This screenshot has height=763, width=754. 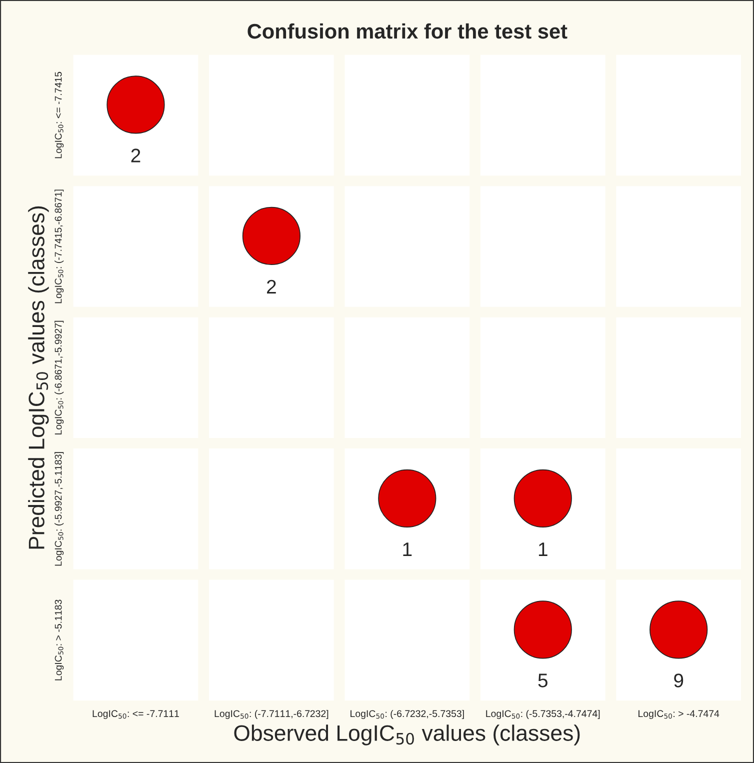 What do you see at coordinates (679, 714) in the screenshot?
I see `x-tick-label: LogIC$_{50}$: > -4.7474` at bounding box center [679, 714].